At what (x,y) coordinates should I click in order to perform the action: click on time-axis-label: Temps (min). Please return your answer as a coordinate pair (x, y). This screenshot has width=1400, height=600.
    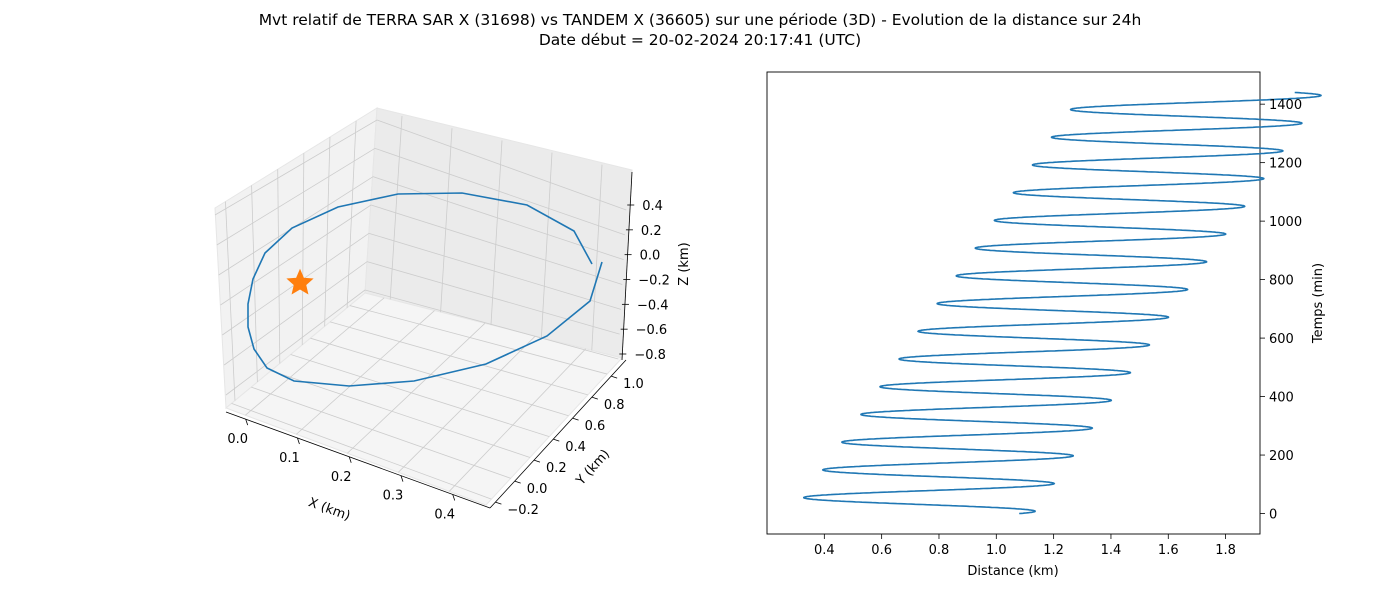
    Looking at the image, I should click on (1318, 303).